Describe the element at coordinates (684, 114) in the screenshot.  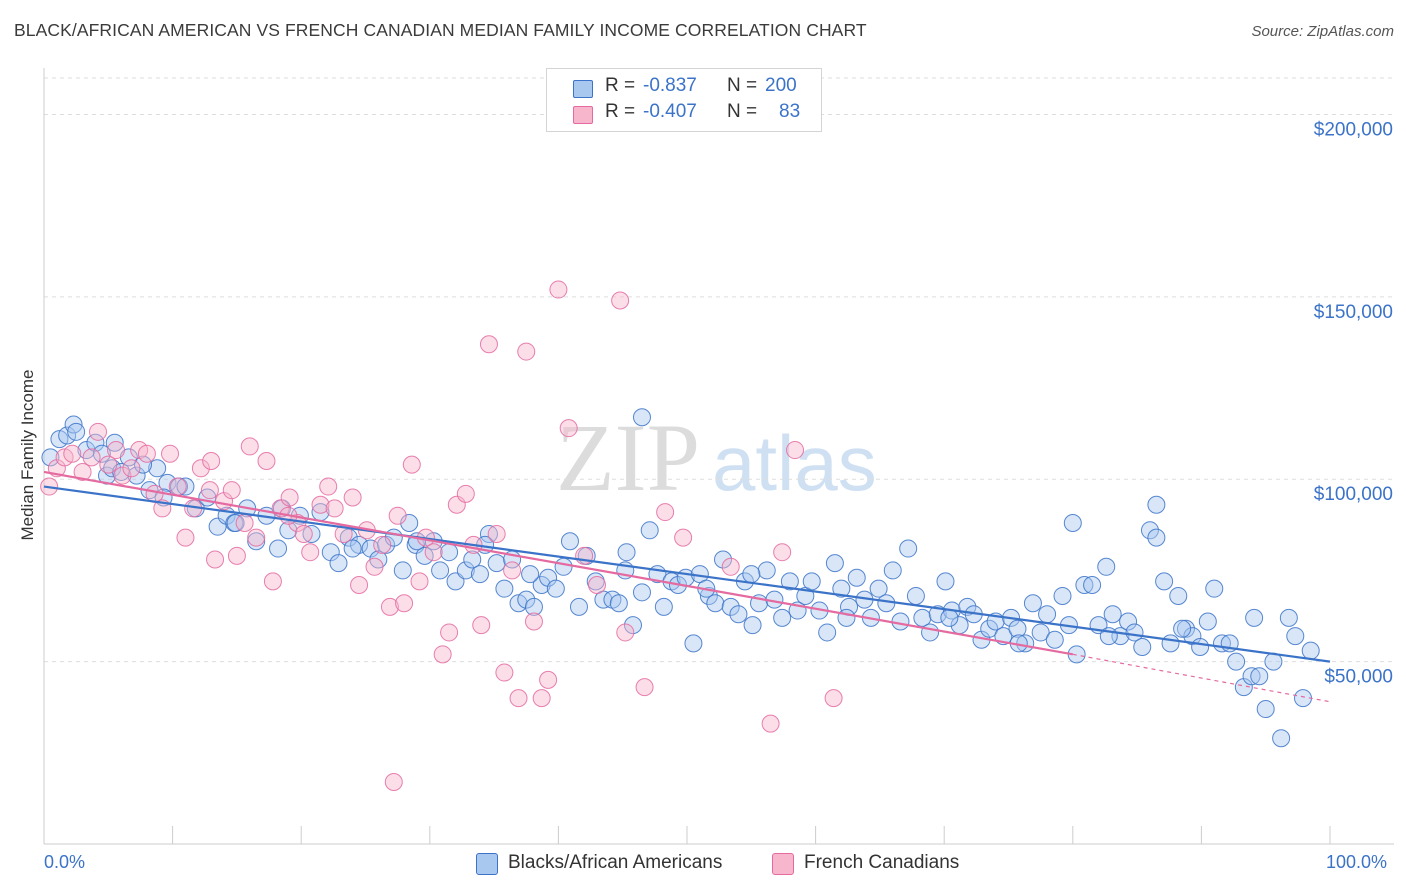
I see `stats-row-pink: R = -0.407 N = 83` at that location.